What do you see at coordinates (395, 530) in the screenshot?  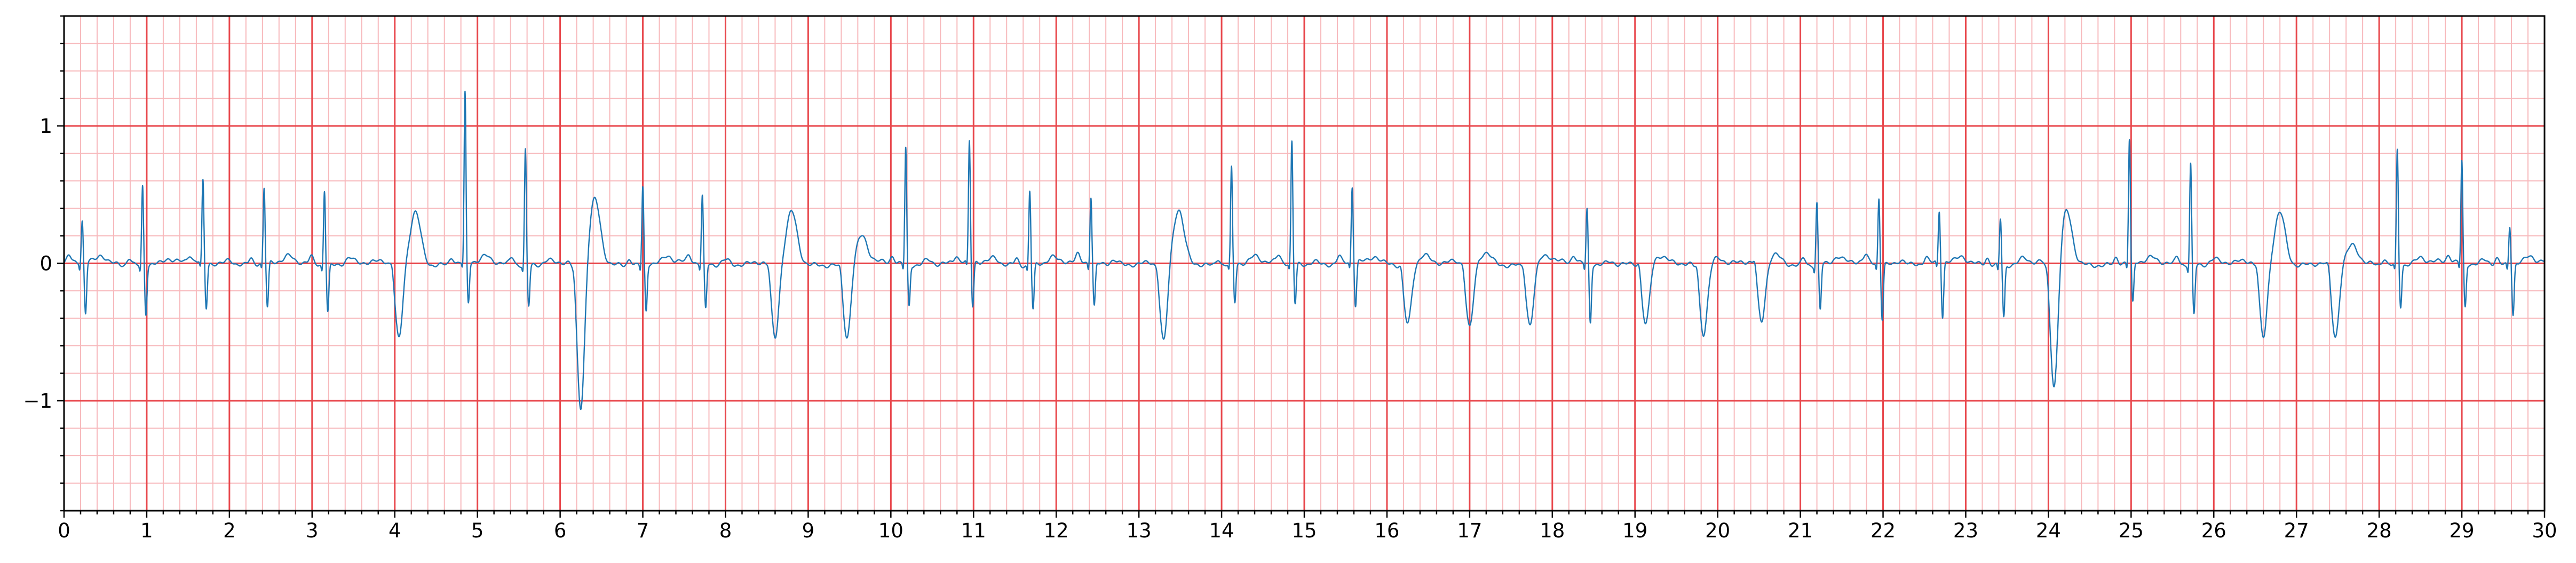 I see `x-tick-label: 4` at bounding box center [395, 530].